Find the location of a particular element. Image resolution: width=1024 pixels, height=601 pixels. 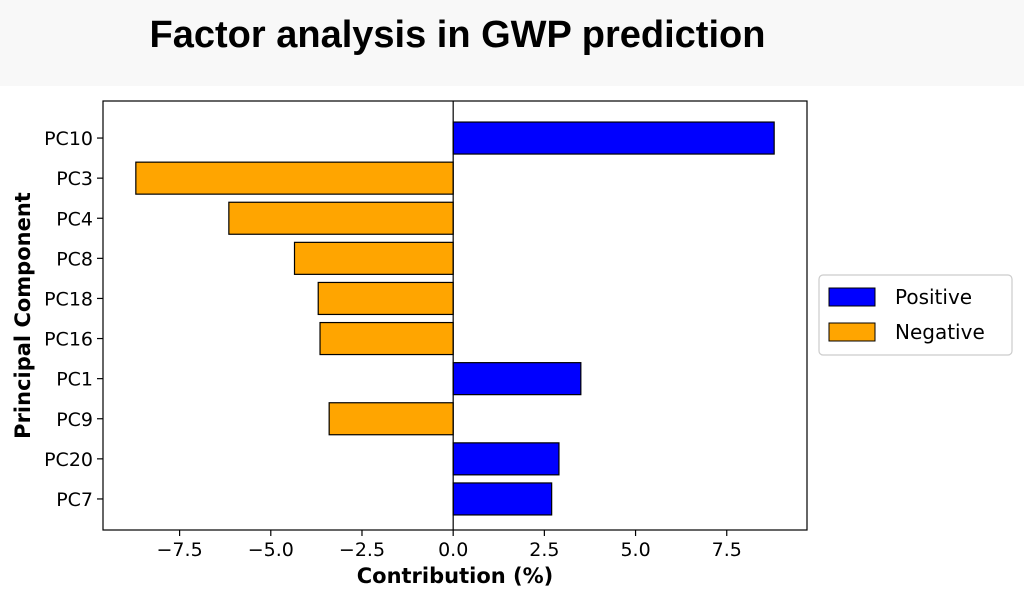

bar-pc9 is located at coordinates (391, 419).